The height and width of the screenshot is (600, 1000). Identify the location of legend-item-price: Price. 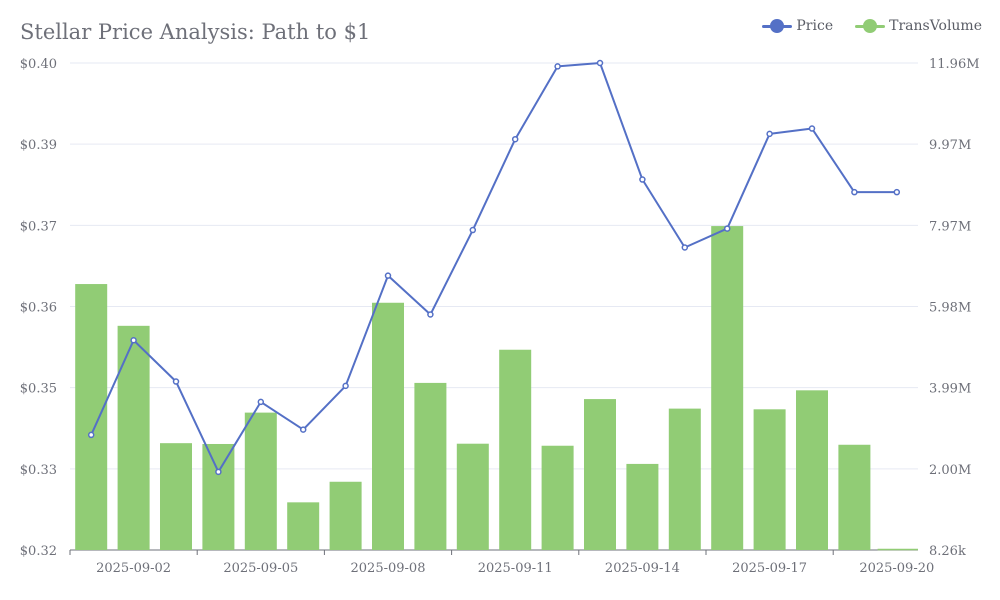
(797, 26).